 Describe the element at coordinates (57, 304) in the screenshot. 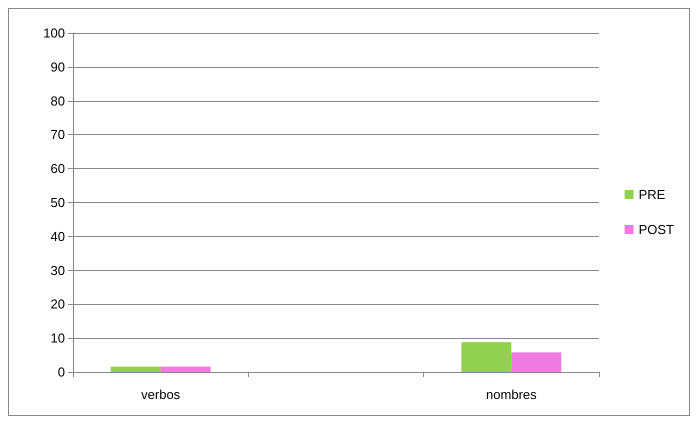

I see `y-tick-label: 20` at that location.